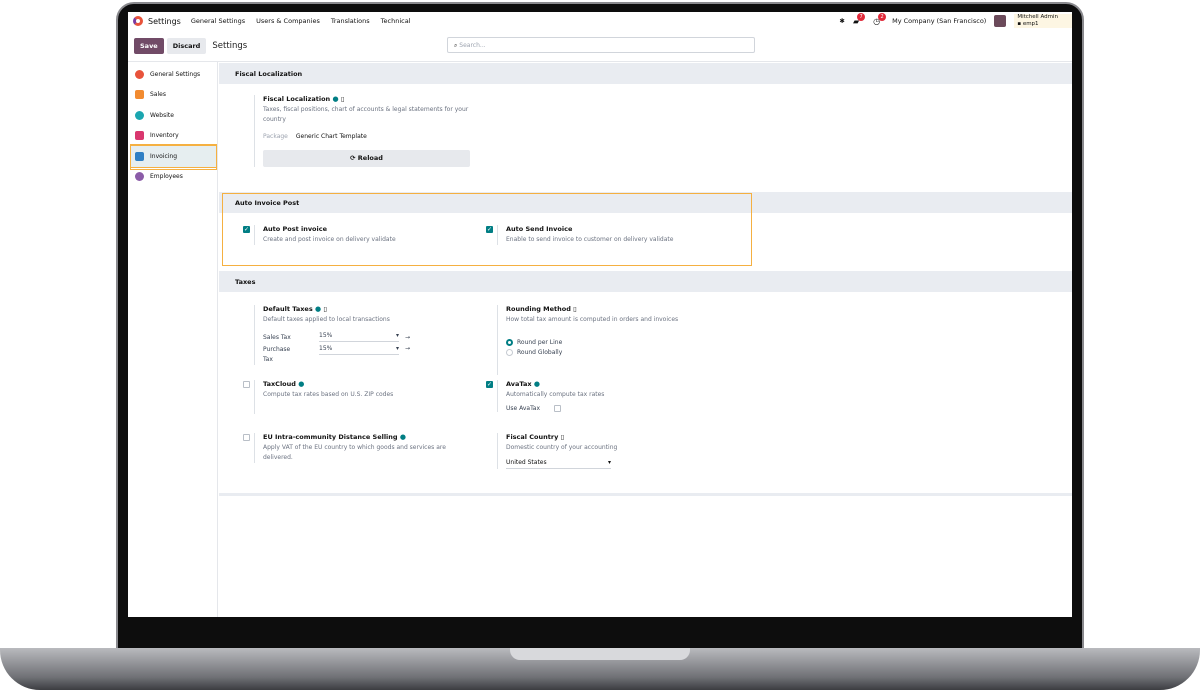  I want to click on fiscal-country-select: United States ▾, so click(558, 464).